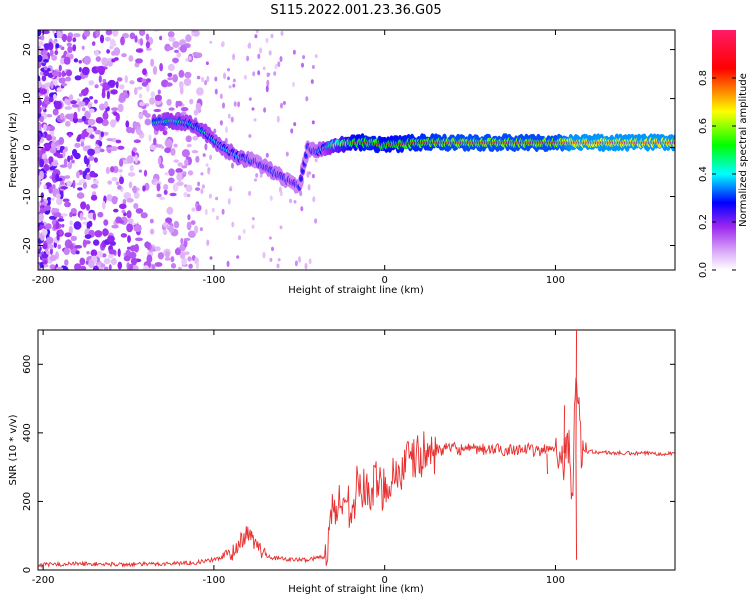 This screenshot has height=600, width=750. I want to click on snr-x-axis-label: Height of straight line (km), so click(356, 589).